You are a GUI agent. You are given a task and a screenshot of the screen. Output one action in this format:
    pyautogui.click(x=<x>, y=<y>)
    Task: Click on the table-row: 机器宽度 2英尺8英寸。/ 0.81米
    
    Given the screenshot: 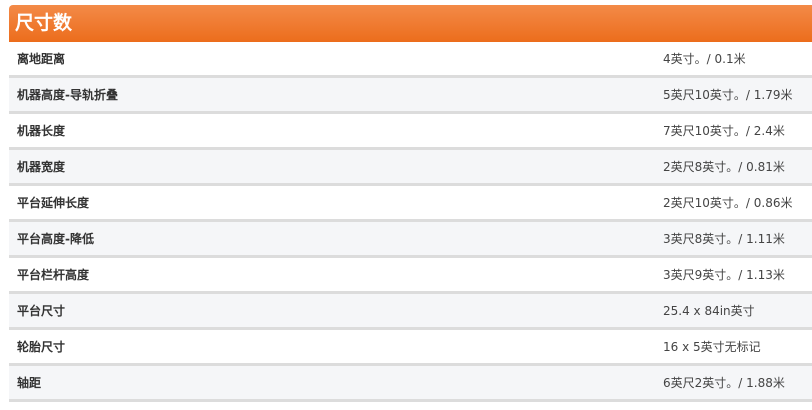 What is the action you would take?
    pyautogui.click(x=410, y=168)
    